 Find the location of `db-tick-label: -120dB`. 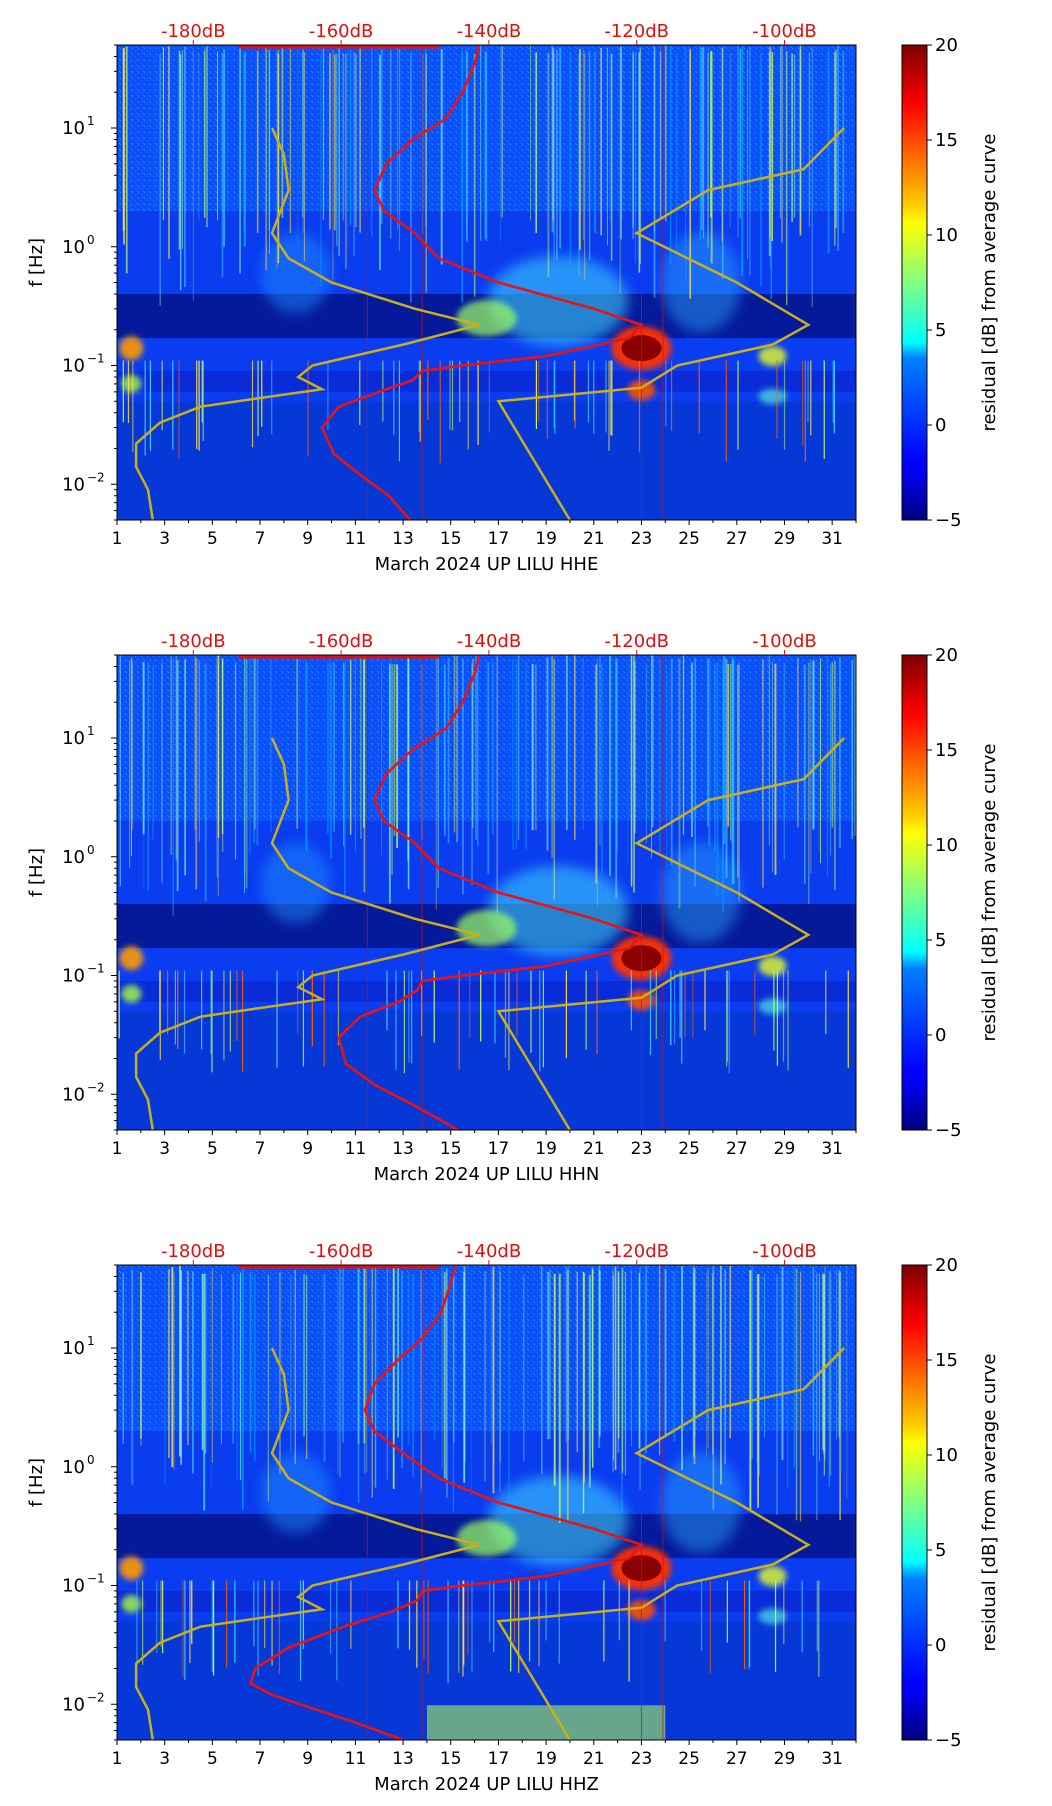

db-tick-label: -120dB is located at coordinates (636, 31).